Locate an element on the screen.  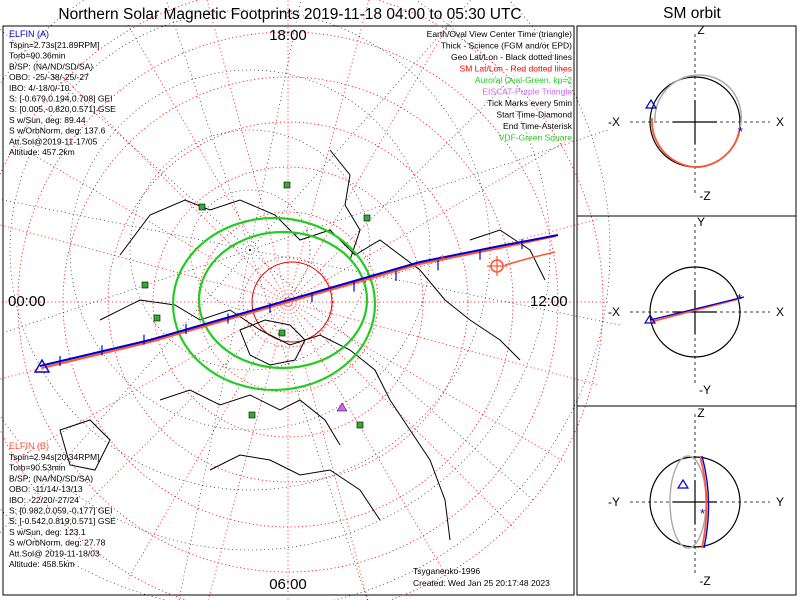
elfin-b-info-line-2: B/SP: (NA/ND/SD/SA) is located at coordinates (51, 478).